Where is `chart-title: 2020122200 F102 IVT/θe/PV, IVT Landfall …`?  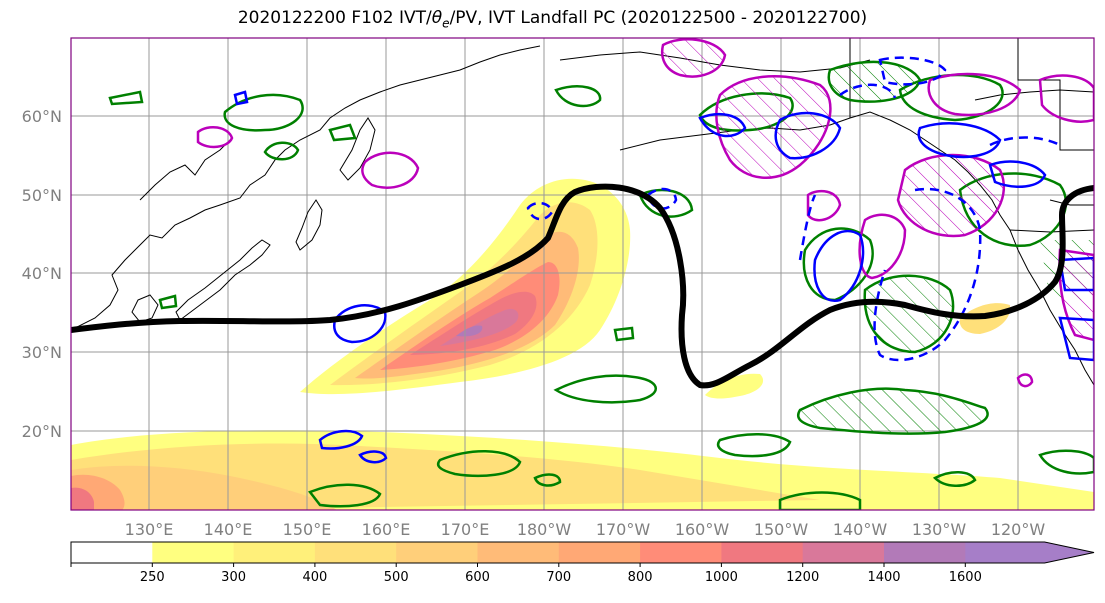 chart-title: 2020122200 F102 IVT/θe/PV, IVT Landfall … is located at coordinates (552, 19).